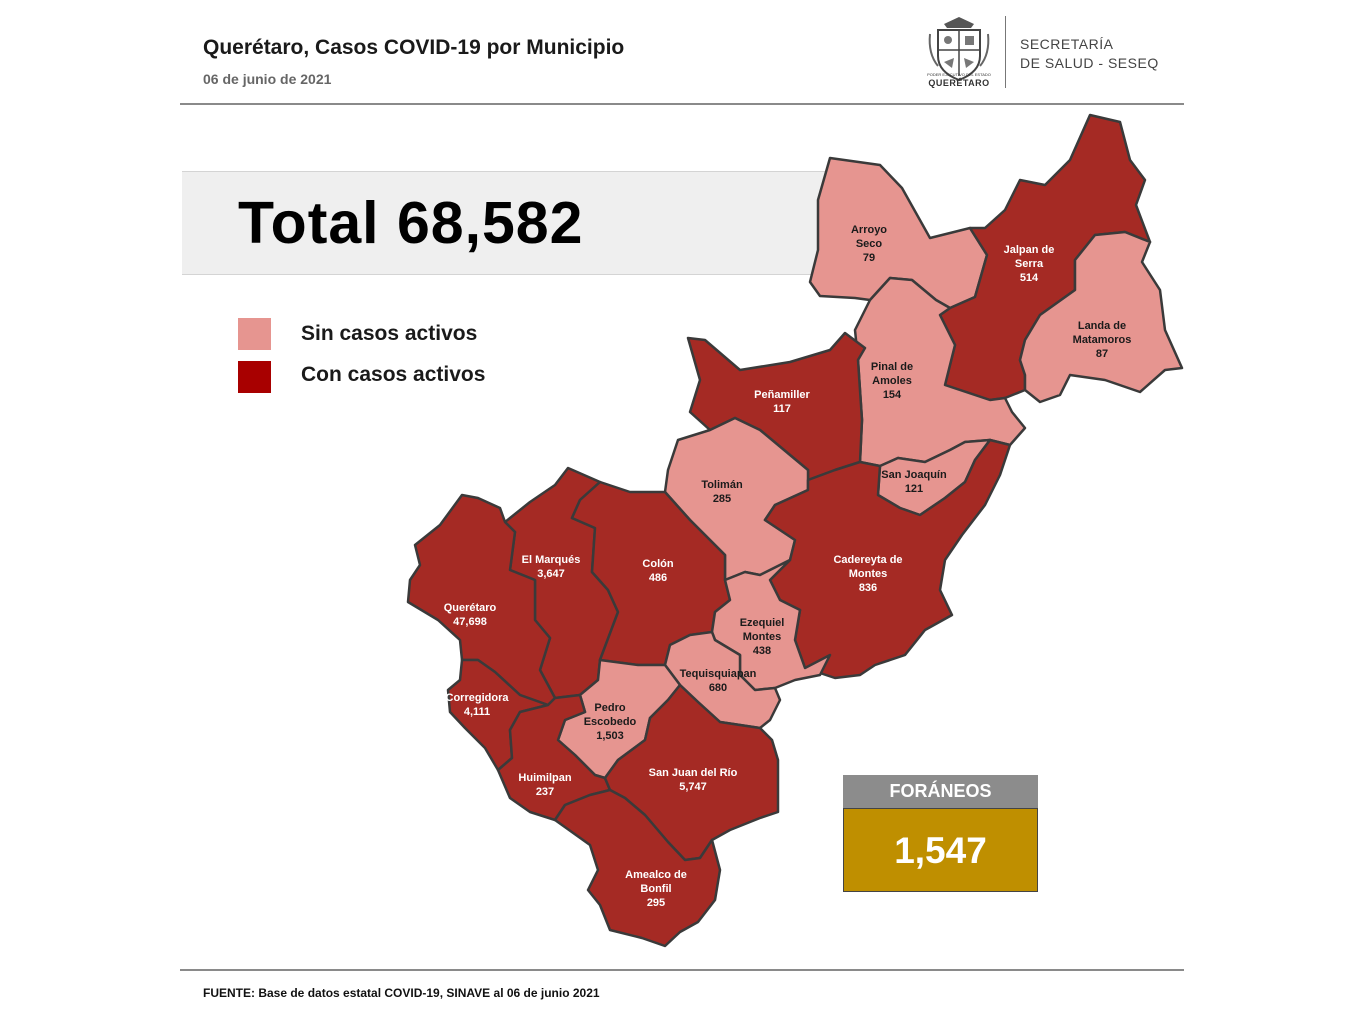 The height and width of the screenshot is (1024, 1365). Describe the element at coordinates (411, 223) in the screenshot. I see `total-cases: Total 68,582` at that location.